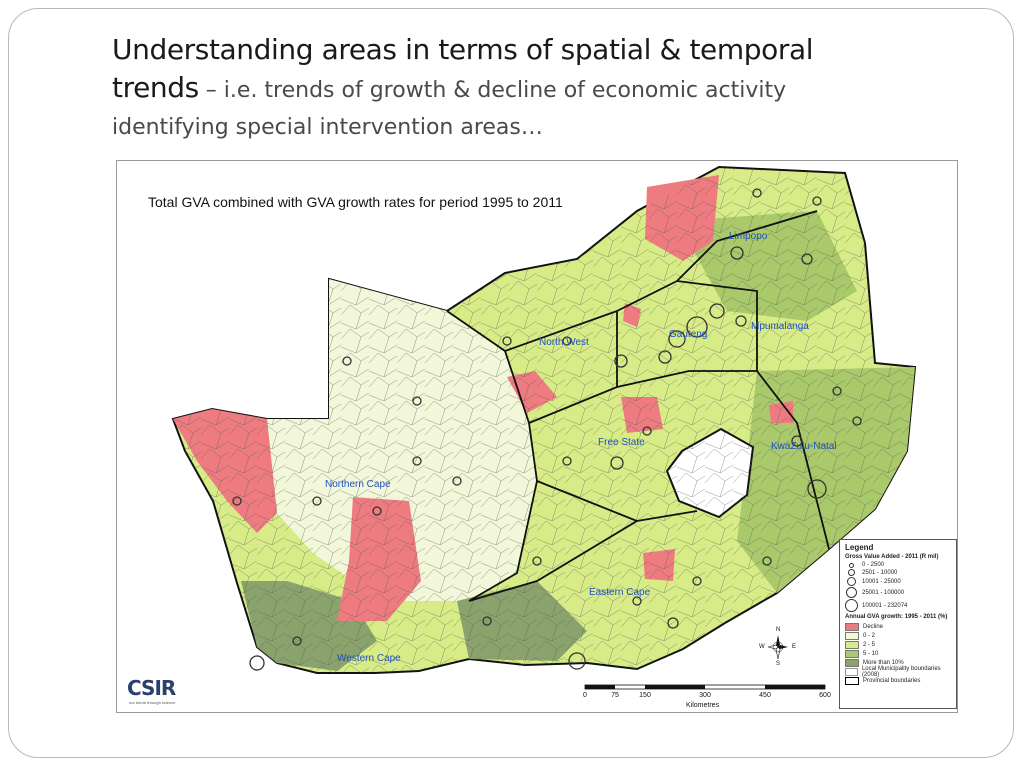  Describe the element at coordinates (859, 547) in the screenshot. I see `legend-title: Legend` at that location.